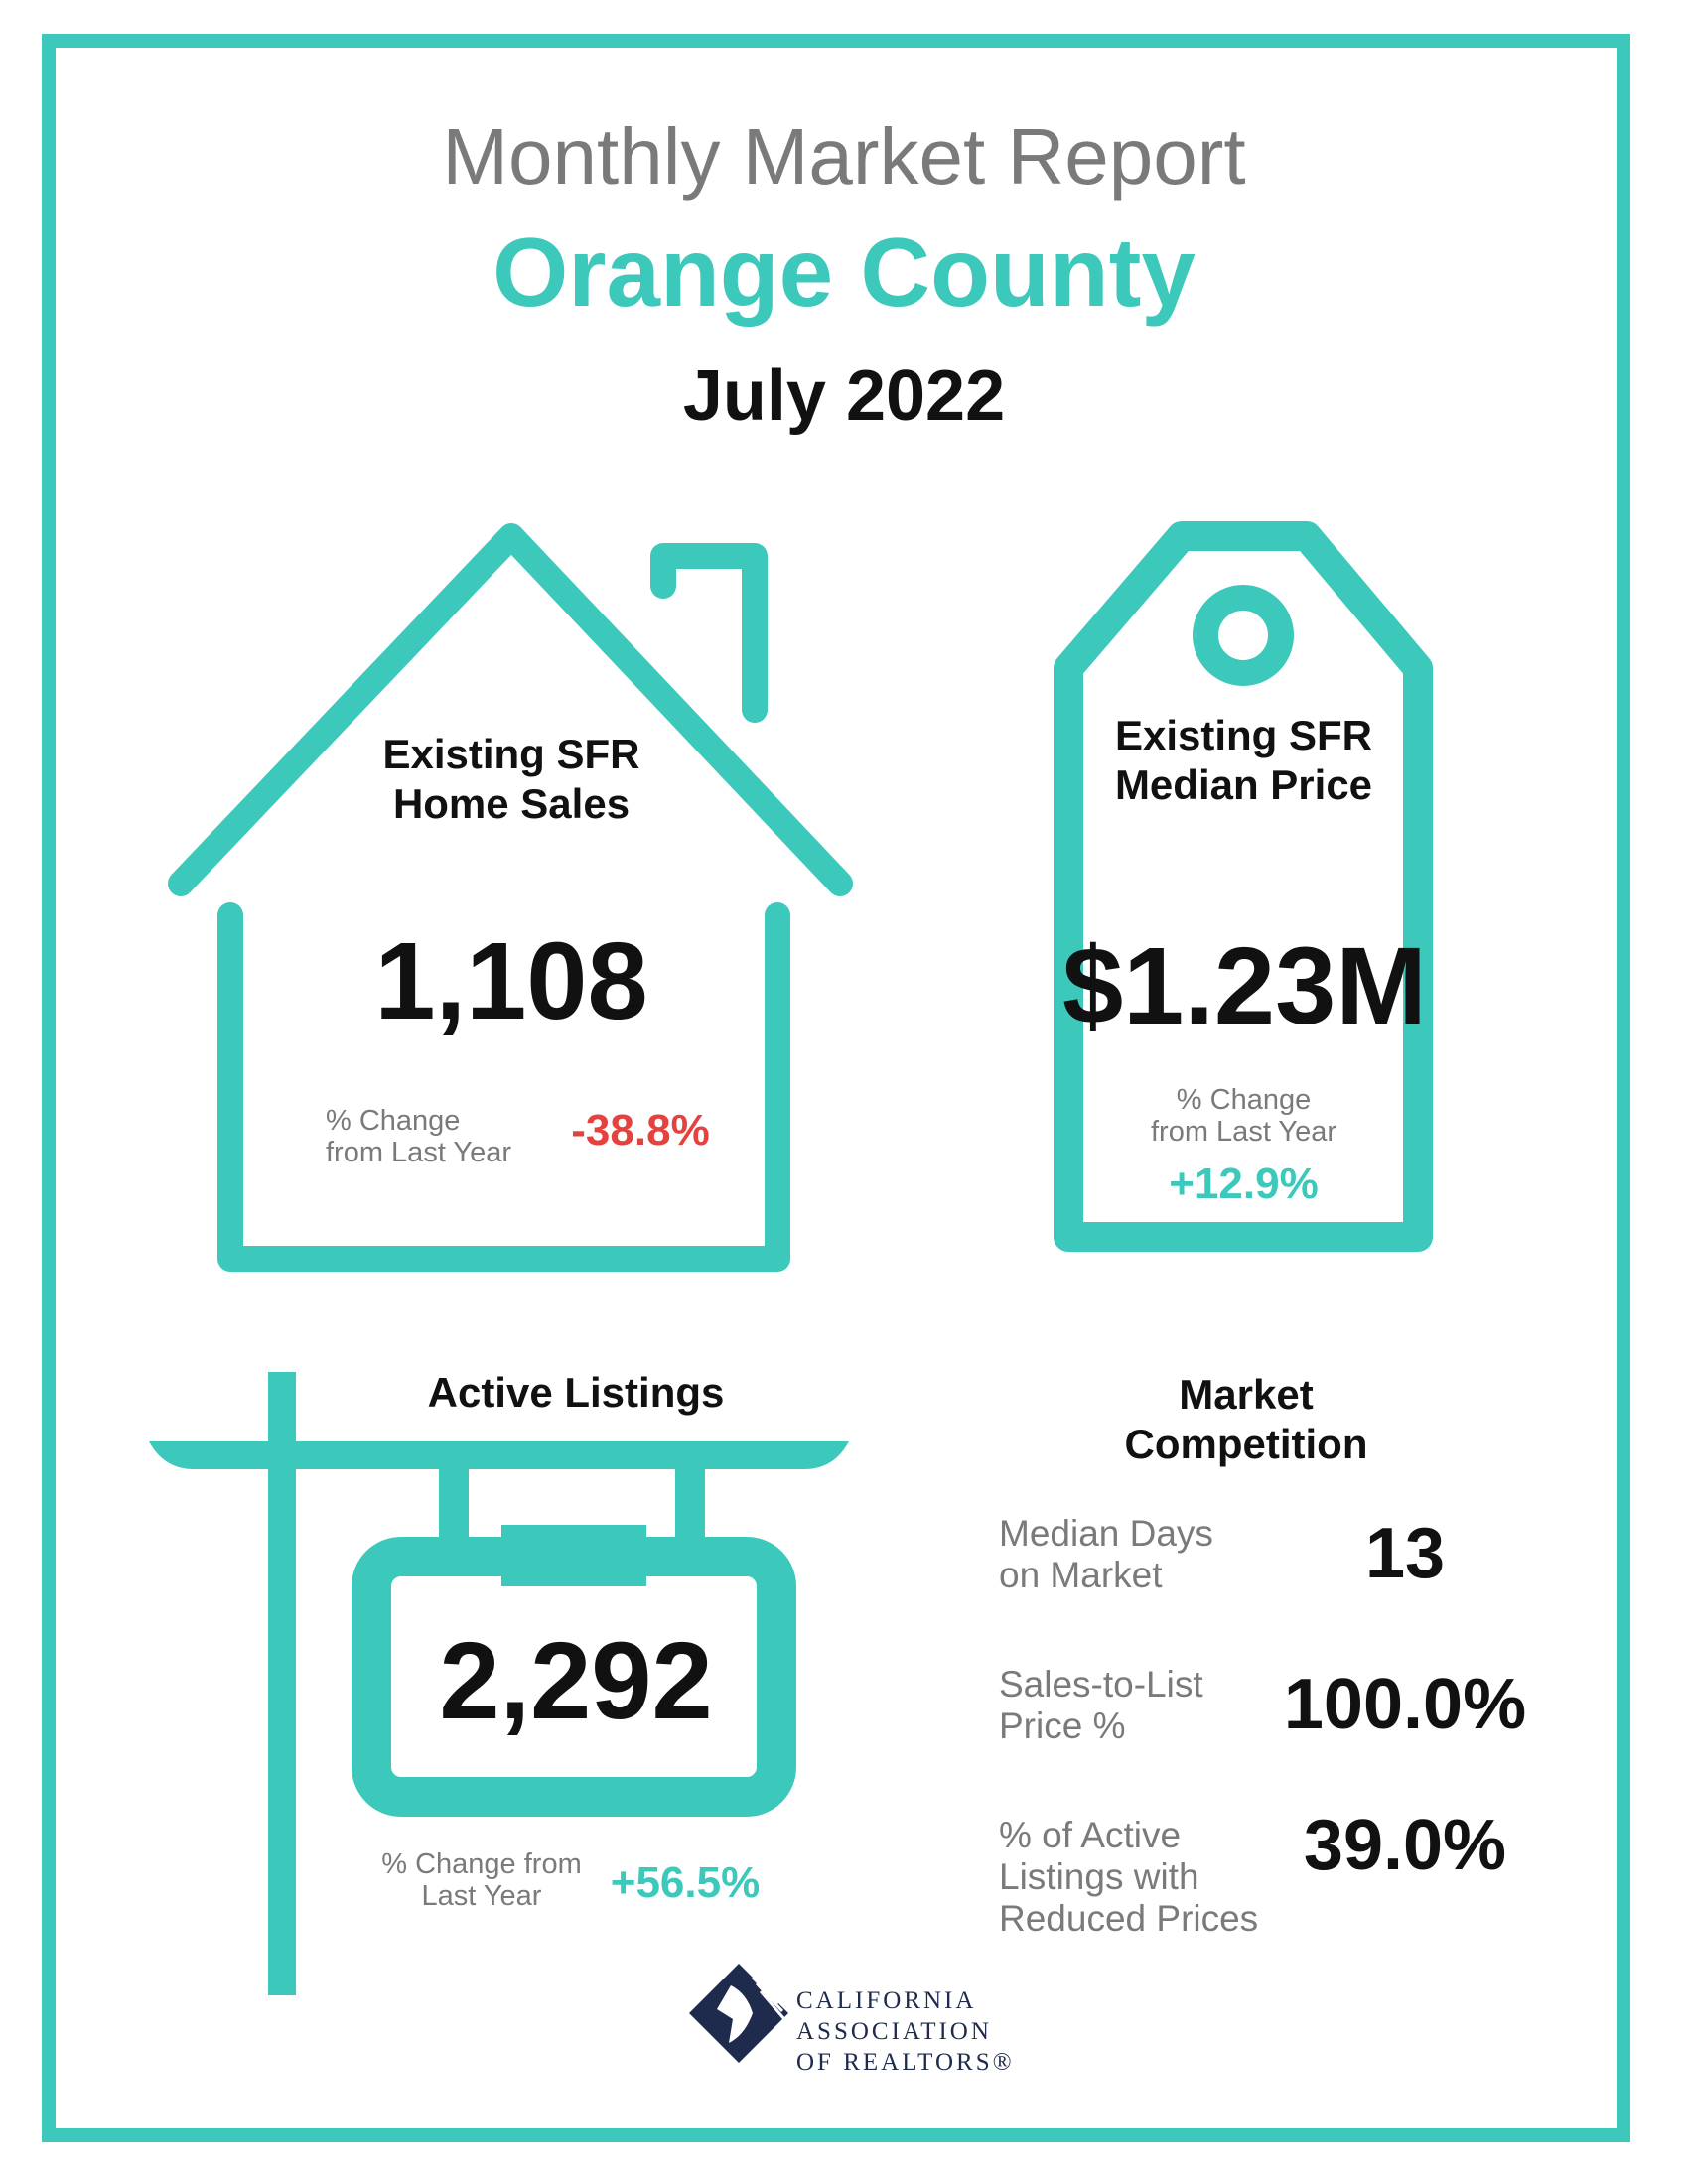 The width and height of the screenshot is (1688, 2184). I want to click on sales-to-list-value: 100.0%, so click(1405, 1704).